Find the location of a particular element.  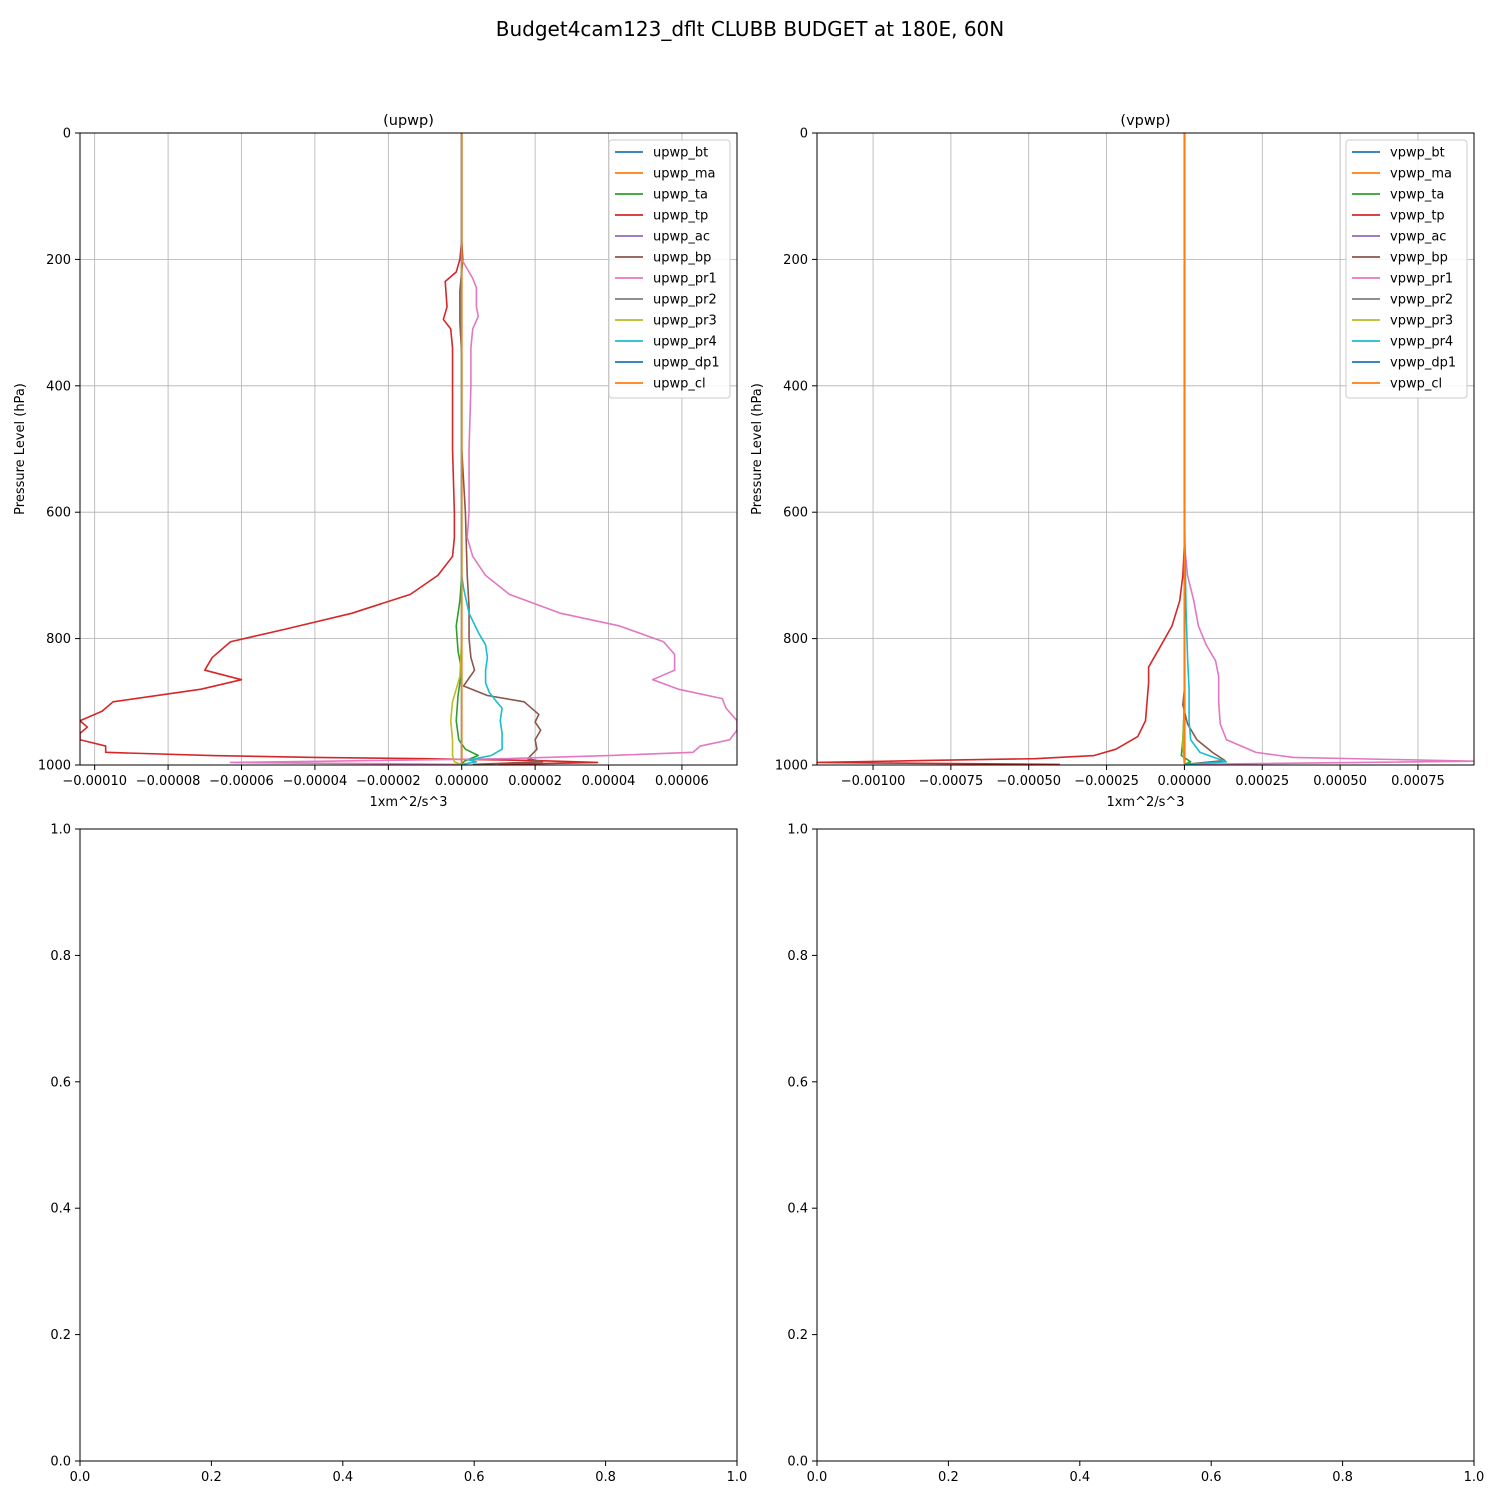

legend-label-upwp_pr4: upwp_pr4 is located at coordinates (685, 342).